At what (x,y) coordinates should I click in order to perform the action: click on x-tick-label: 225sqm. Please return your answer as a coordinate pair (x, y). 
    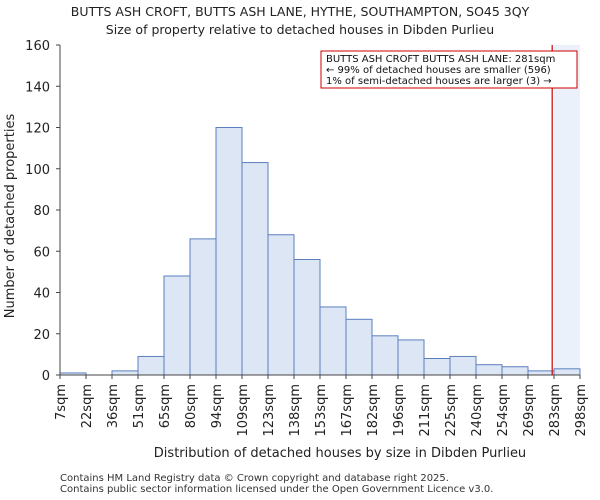
    Looking at the image, I should click on (451, 410).